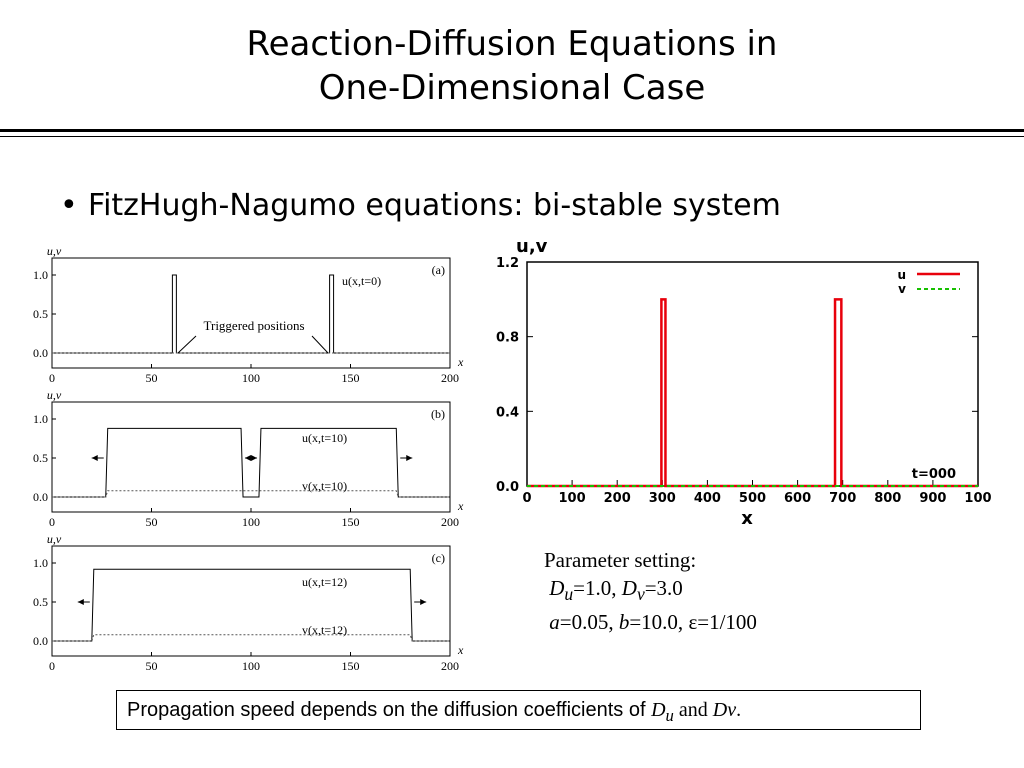 Image resolution: width=1024 pixels, height=768 pixels. I want to click on note-du-subscript: u, so click(669, 715).